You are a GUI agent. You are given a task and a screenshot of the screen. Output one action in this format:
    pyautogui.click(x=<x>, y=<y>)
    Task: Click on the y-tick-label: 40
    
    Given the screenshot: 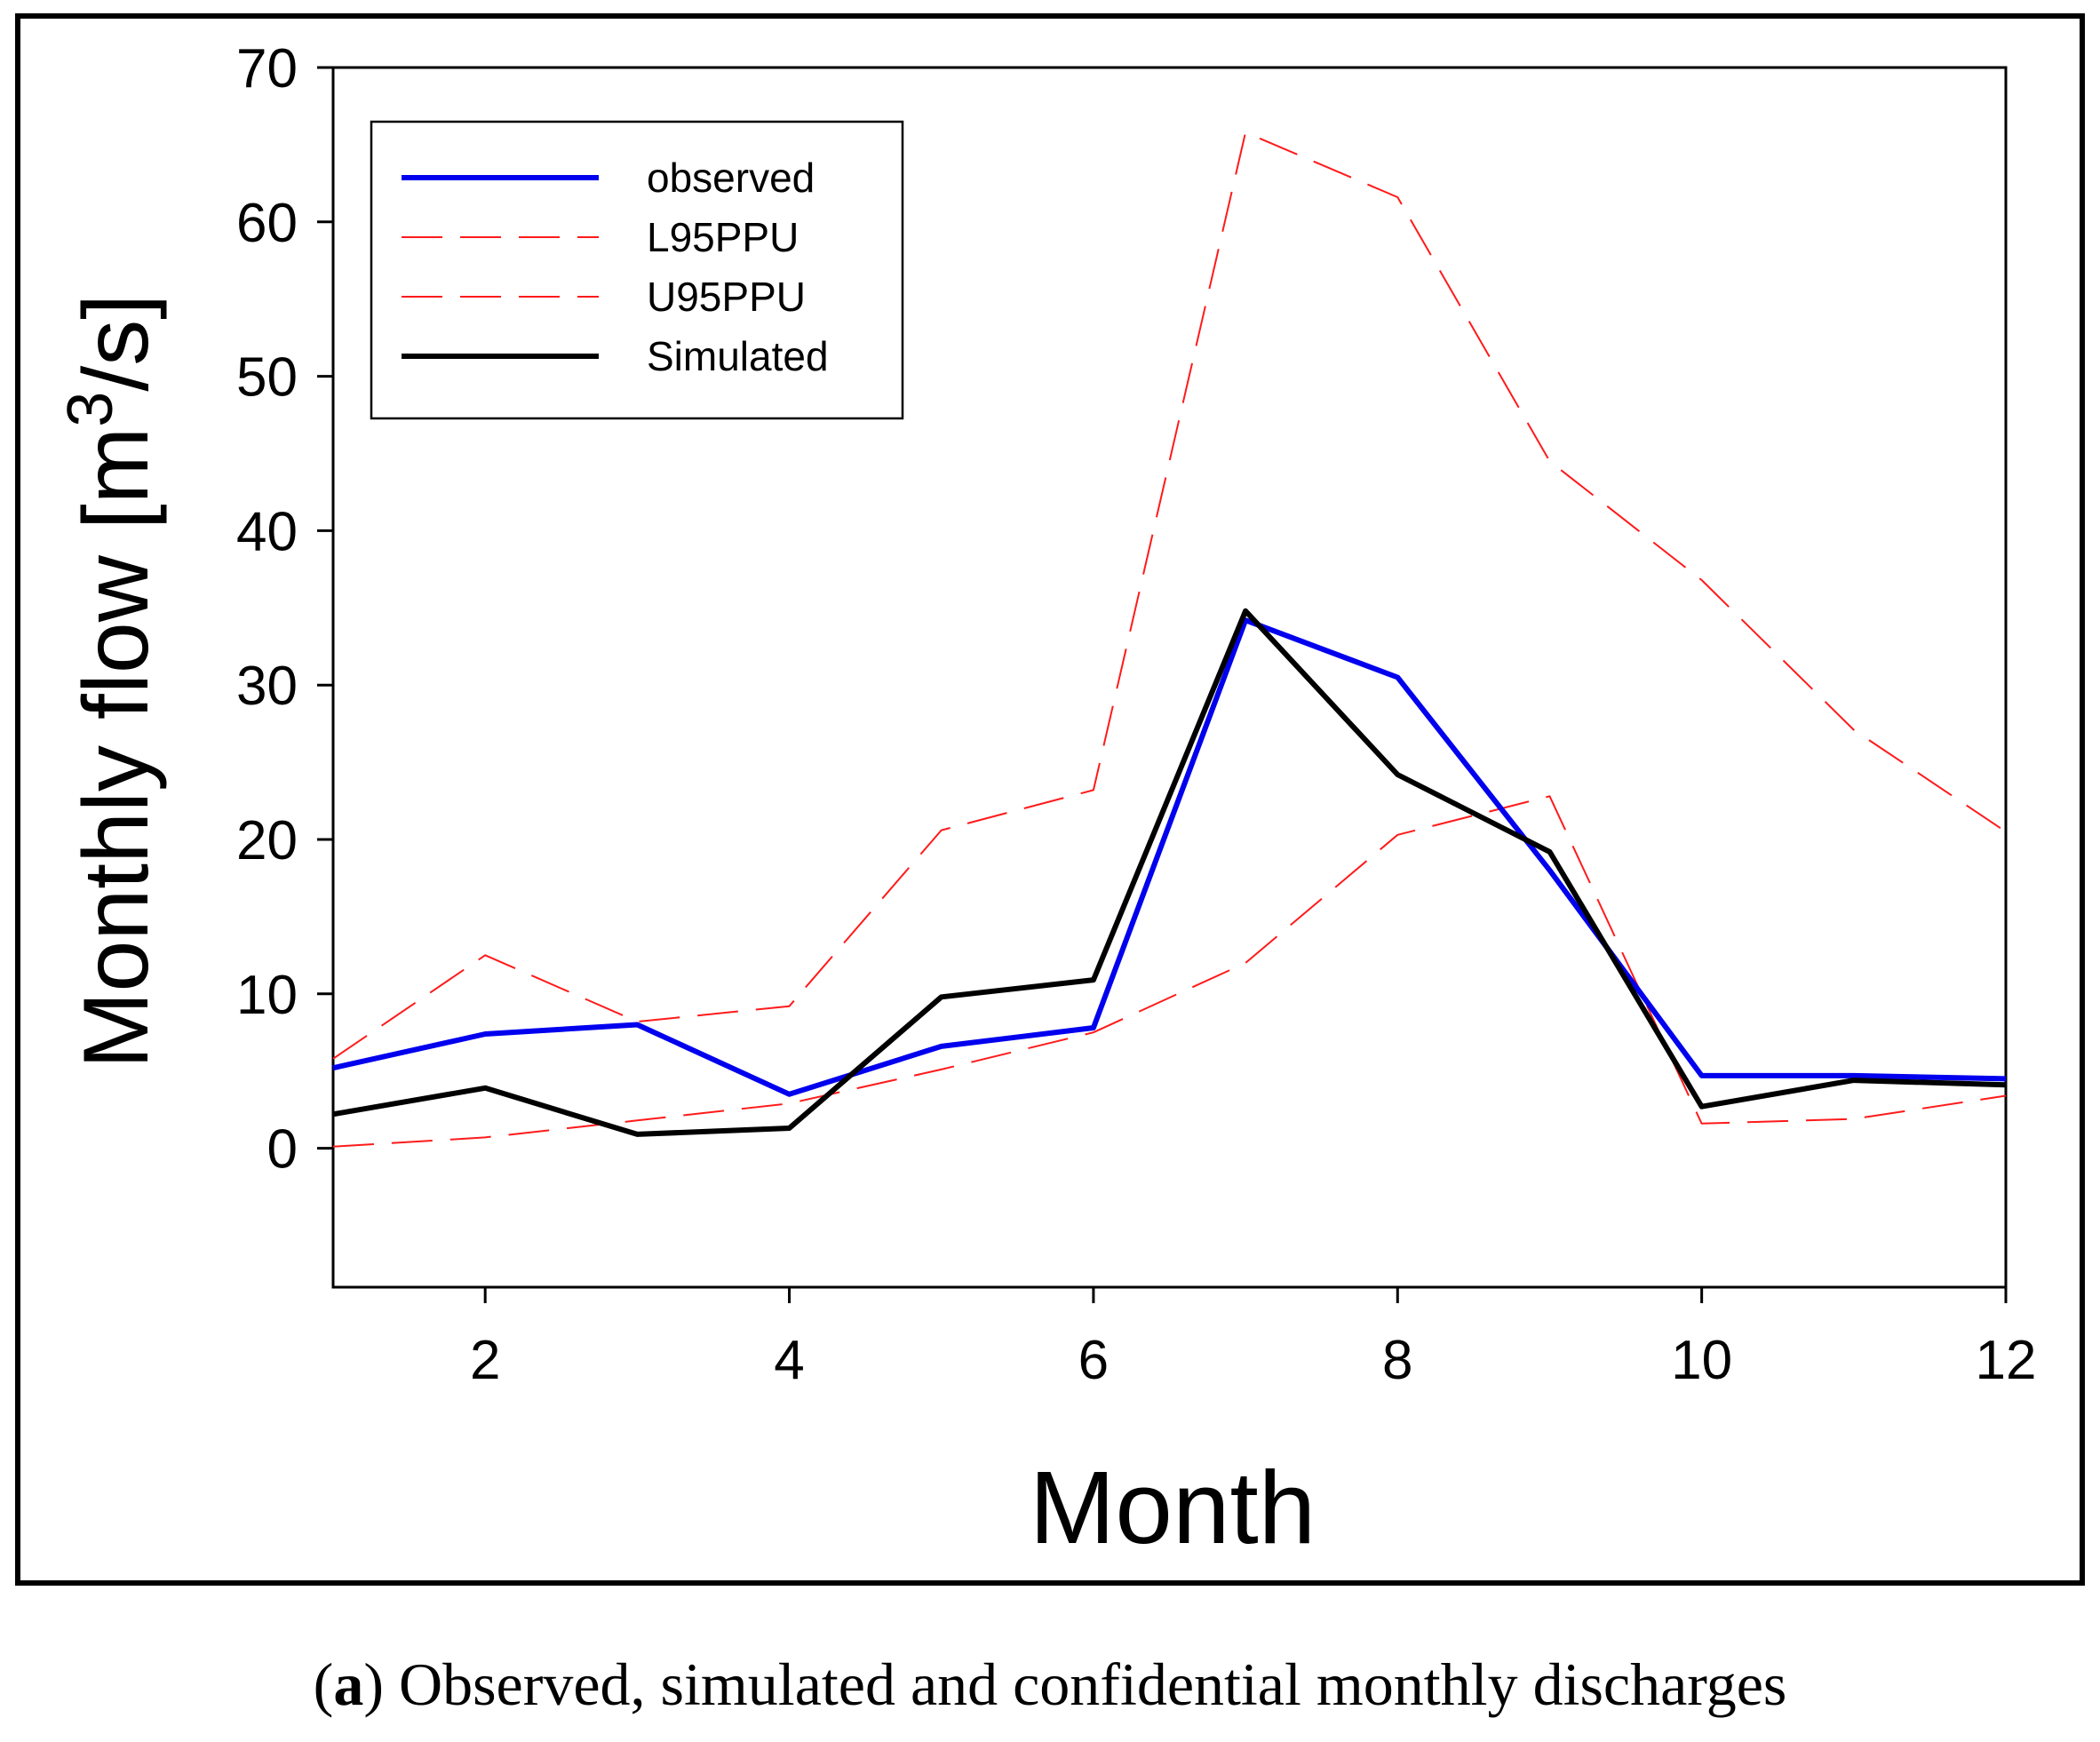 What is the action you would take?
    pyautogui.click(x=267, y=531)
    